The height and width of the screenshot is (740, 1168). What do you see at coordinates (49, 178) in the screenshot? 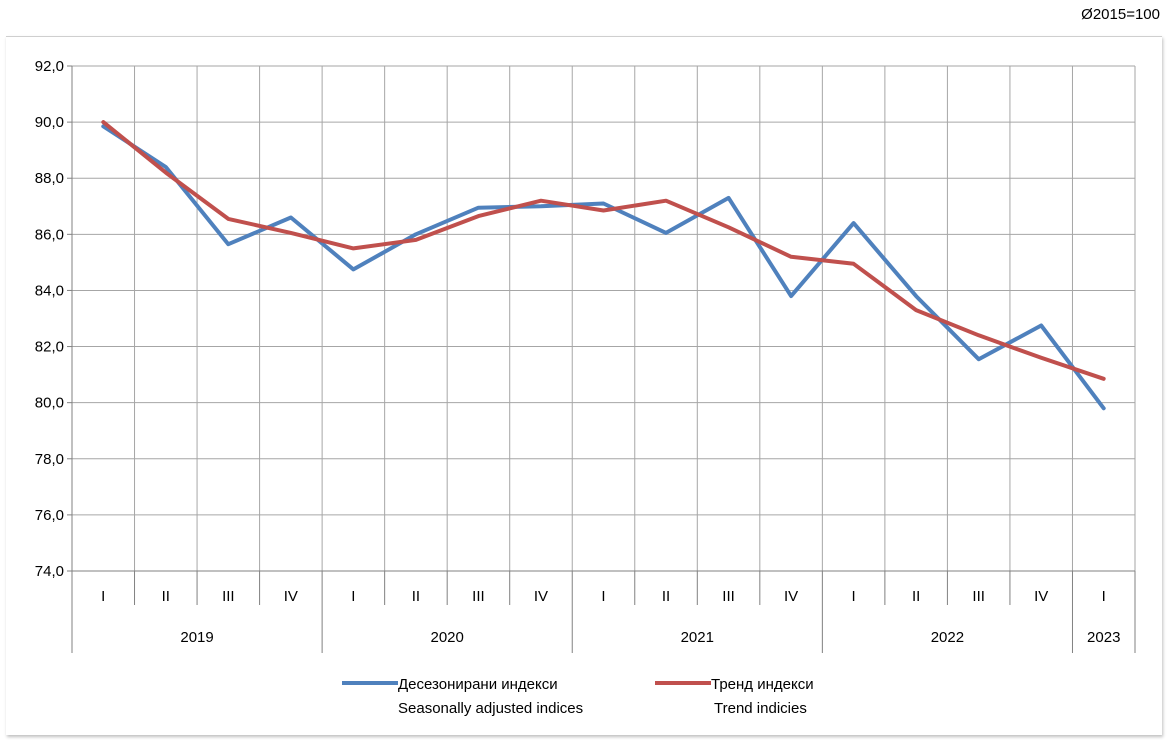
I see `y-tick-label: 88,0` at bounding box center [49, 178].